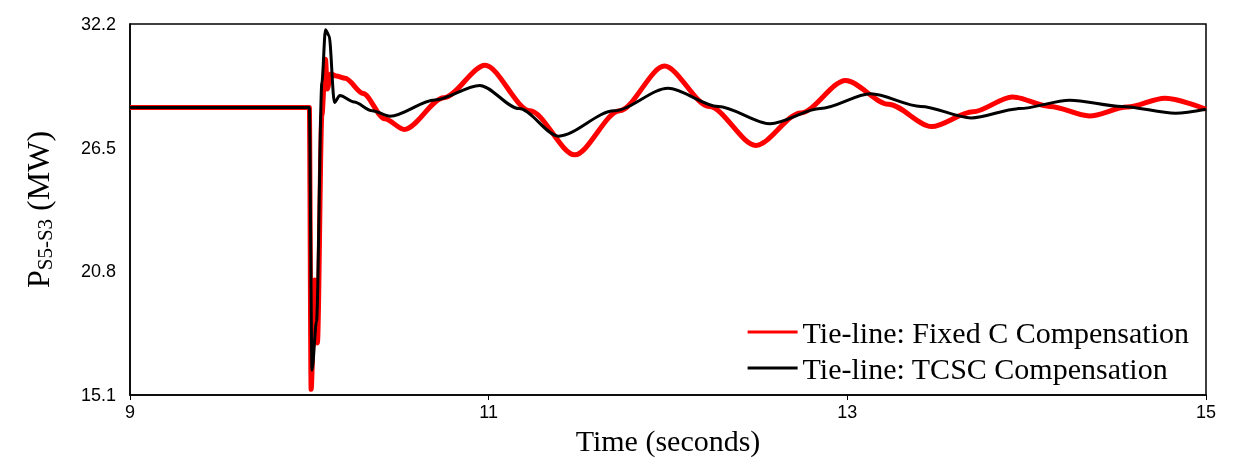  Describe the element at coordinates (996, 332) in the screenshot. I see `legend-label: Tie-line: Fixed C Compensation` at that location.